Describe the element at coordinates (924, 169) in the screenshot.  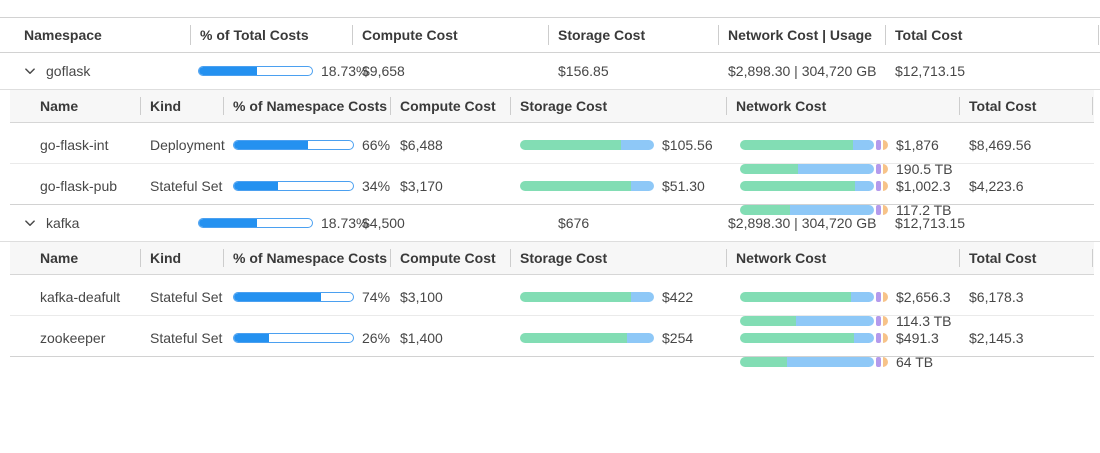
I see `network-usage-value: 190.5 TB` at that location.